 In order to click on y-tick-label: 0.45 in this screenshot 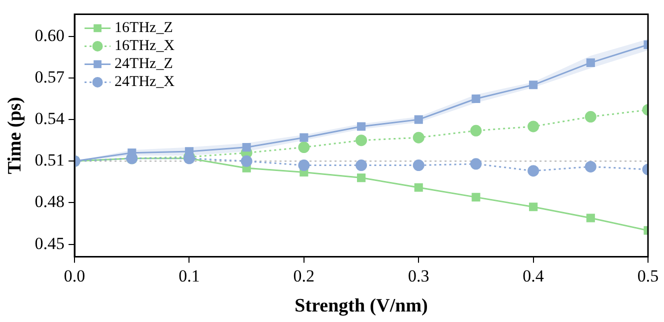, I will do `click(49, 243)`.